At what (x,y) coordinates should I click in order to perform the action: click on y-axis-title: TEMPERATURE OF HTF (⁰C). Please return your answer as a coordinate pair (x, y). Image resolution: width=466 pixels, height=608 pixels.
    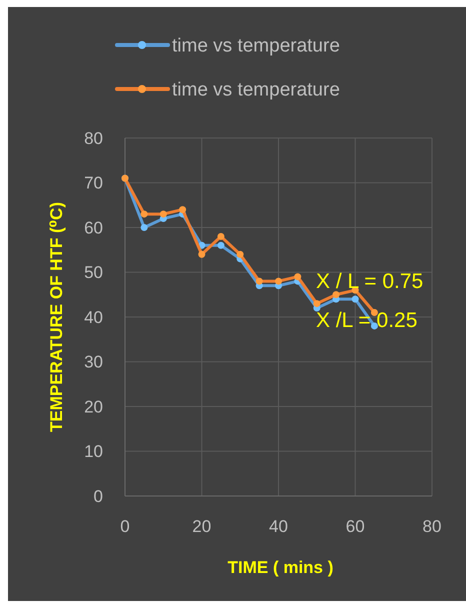
    Looking at the image, I should click on (56, 317).